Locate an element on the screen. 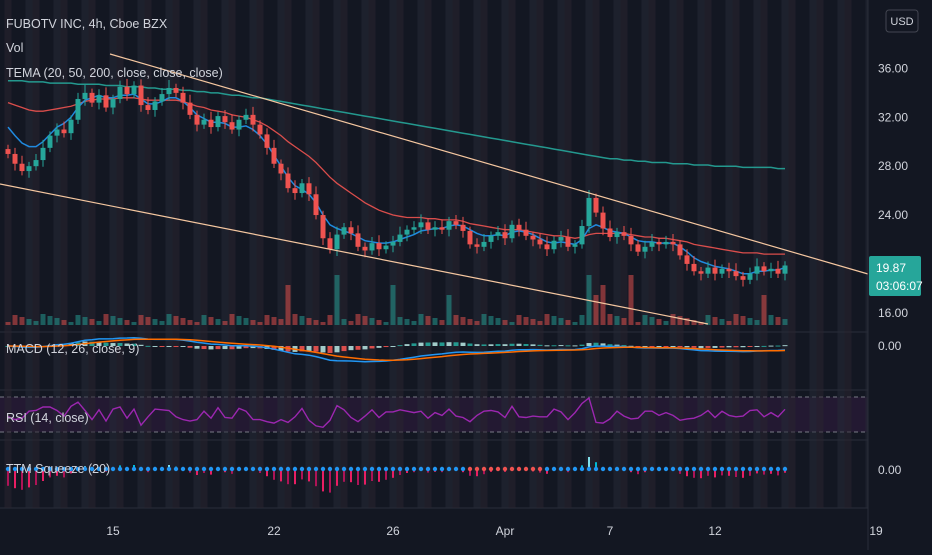 This screenshot has height=555, width=932. currency-button is located at coordinates (902, 21).